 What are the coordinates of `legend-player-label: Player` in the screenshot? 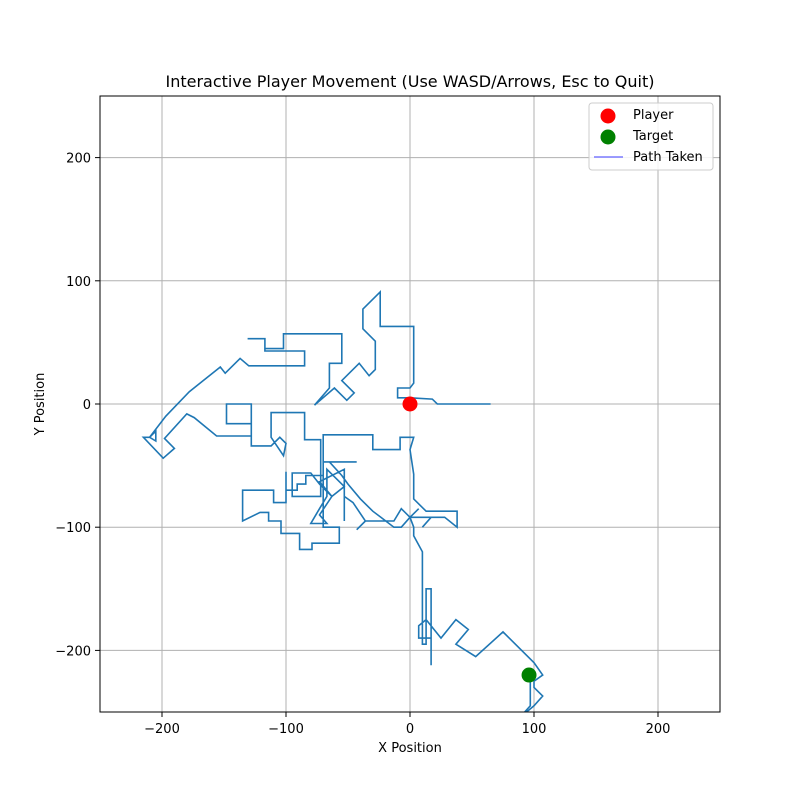 It's located at (653, 115).